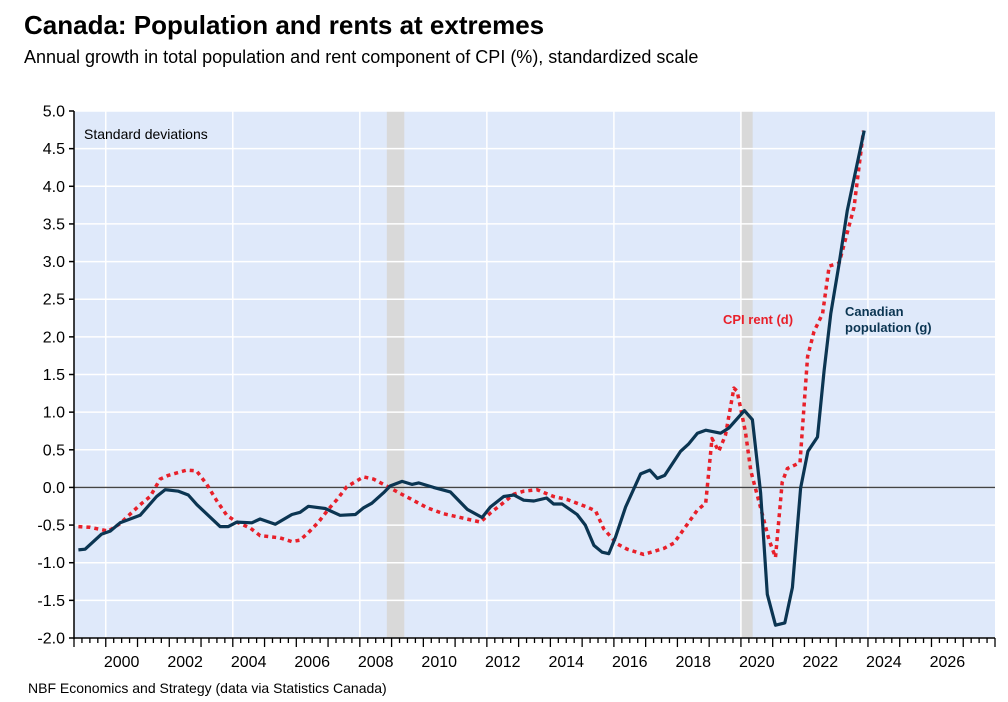 The height and width of the screenshot is (702, 1008). I want to click on x-tick-label: 2018, so click(693, 662).